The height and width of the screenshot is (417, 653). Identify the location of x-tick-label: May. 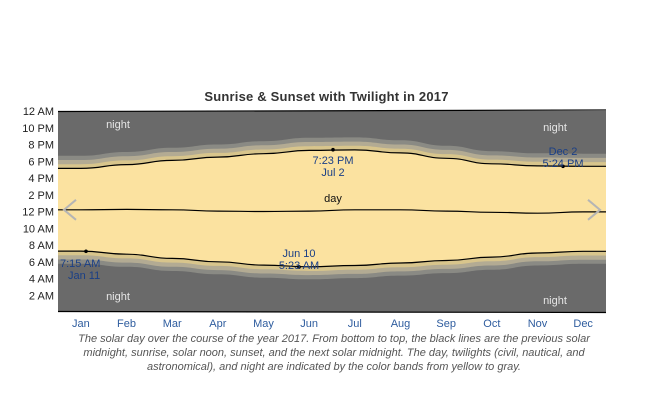
(263, 324).